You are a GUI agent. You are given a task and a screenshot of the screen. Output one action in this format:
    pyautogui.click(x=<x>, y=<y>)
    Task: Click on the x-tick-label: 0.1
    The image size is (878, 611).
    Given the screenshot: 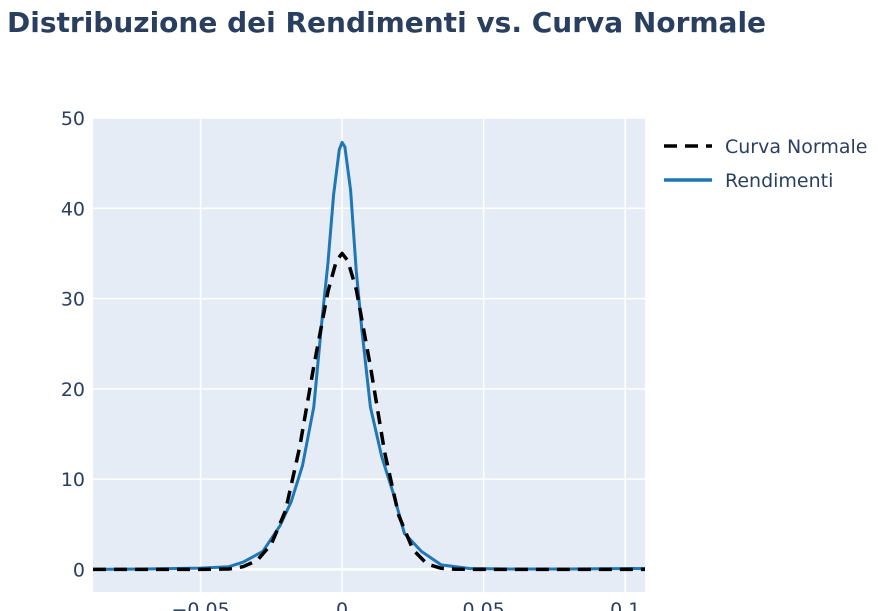 What is the action you would take?
    pyautogui.click(x=625, y=605)
    